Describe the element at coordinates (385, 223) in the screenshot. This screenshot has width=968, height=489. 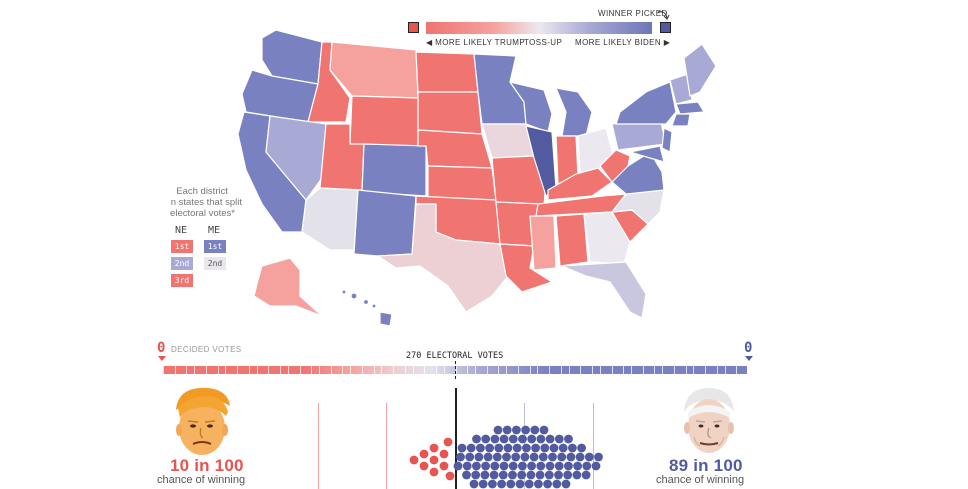
I see `state-new-mexico` at that location.